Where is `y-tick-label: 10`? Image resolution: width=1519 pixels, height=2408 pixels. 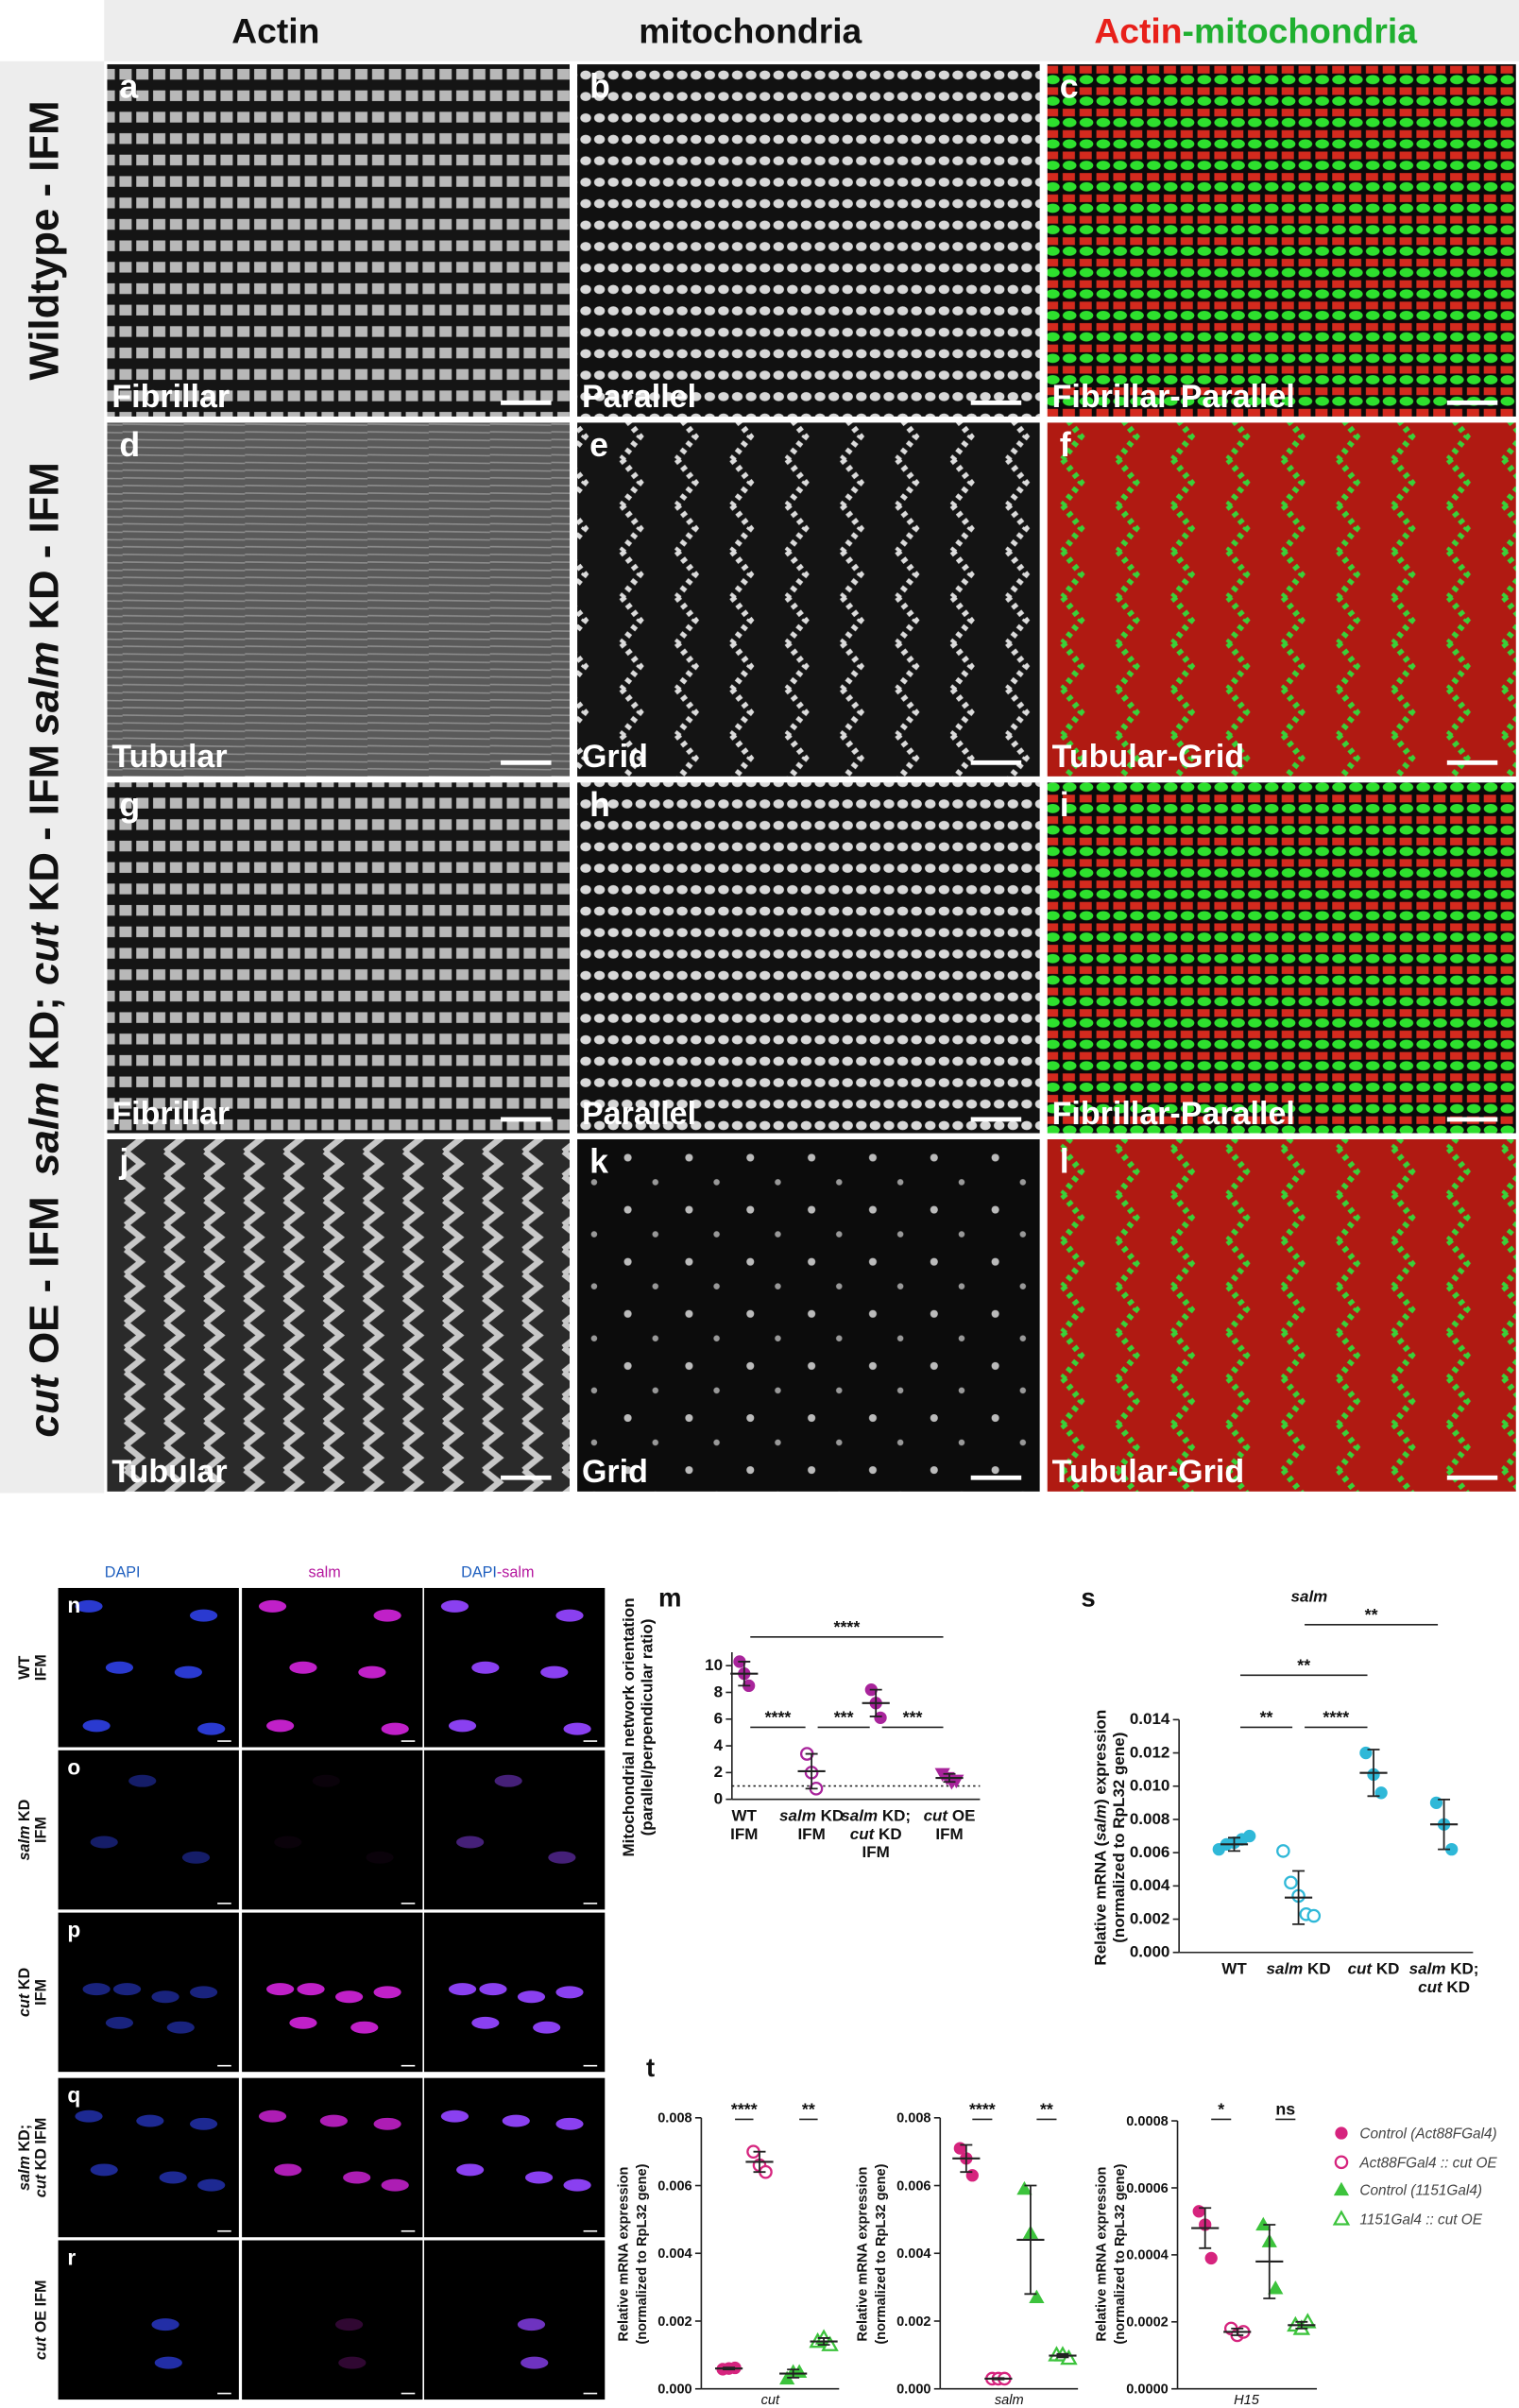 y-tick-label: 10 is located at coordinates (714, 1665).